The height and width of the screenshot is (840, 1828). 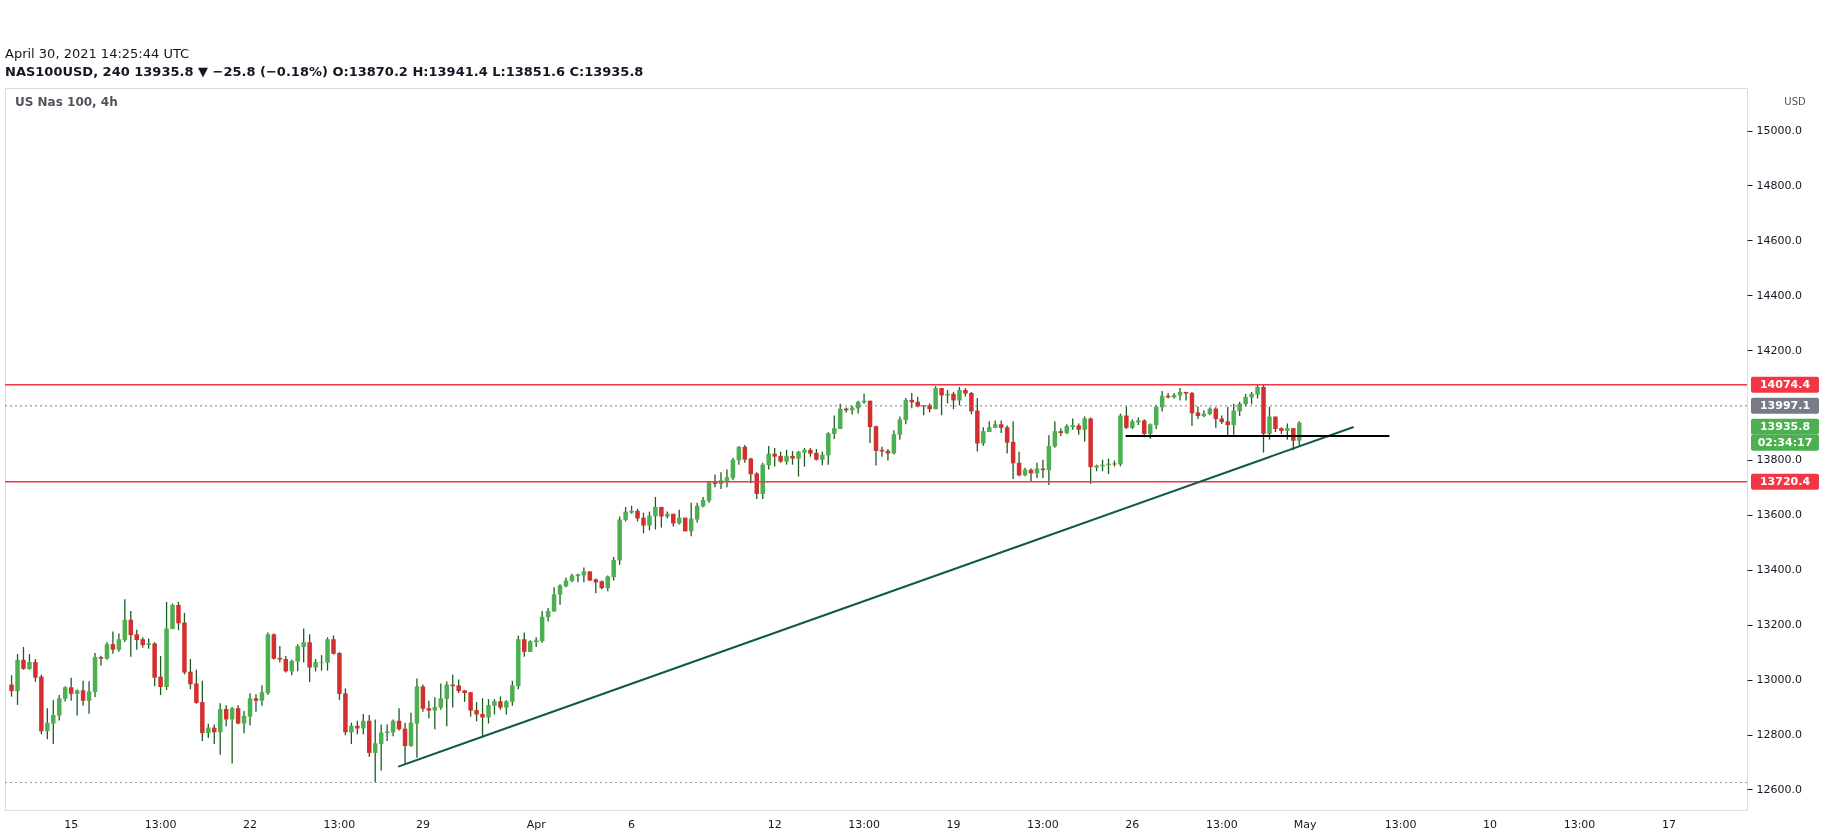 What do you see at coordinates (632, 824) in the screenshot?
I see `x-tick-label: 6` at bounding box center [632, 824].